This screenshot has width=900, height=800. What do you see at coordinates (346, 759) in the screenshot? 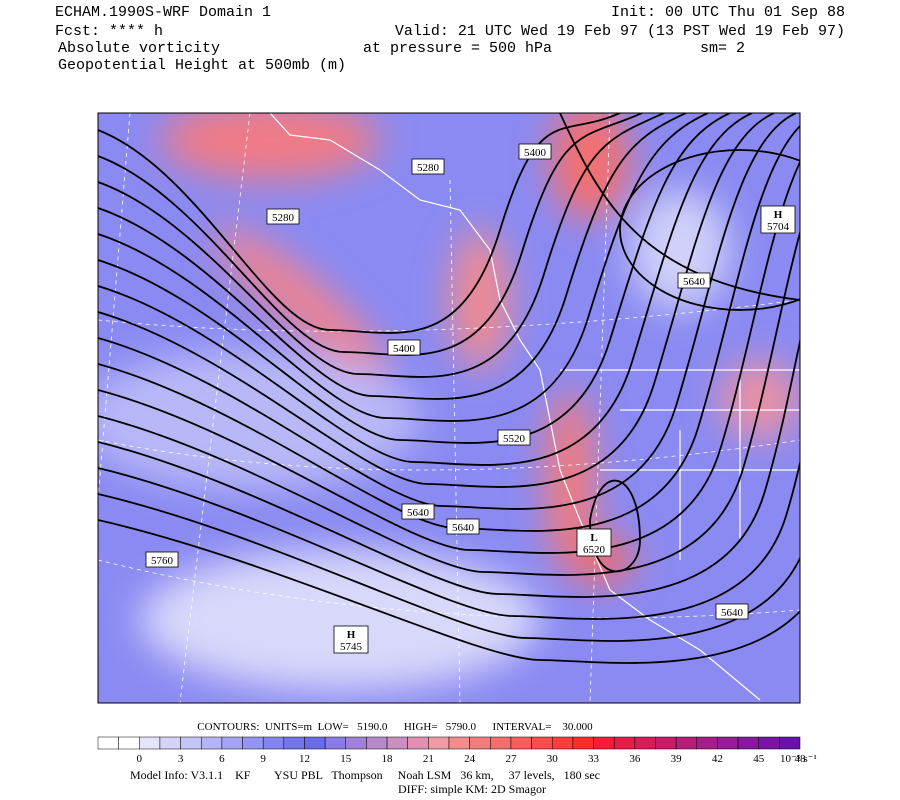
I see `colorbar-tick-label: 15` at bounding box center [346, 759].